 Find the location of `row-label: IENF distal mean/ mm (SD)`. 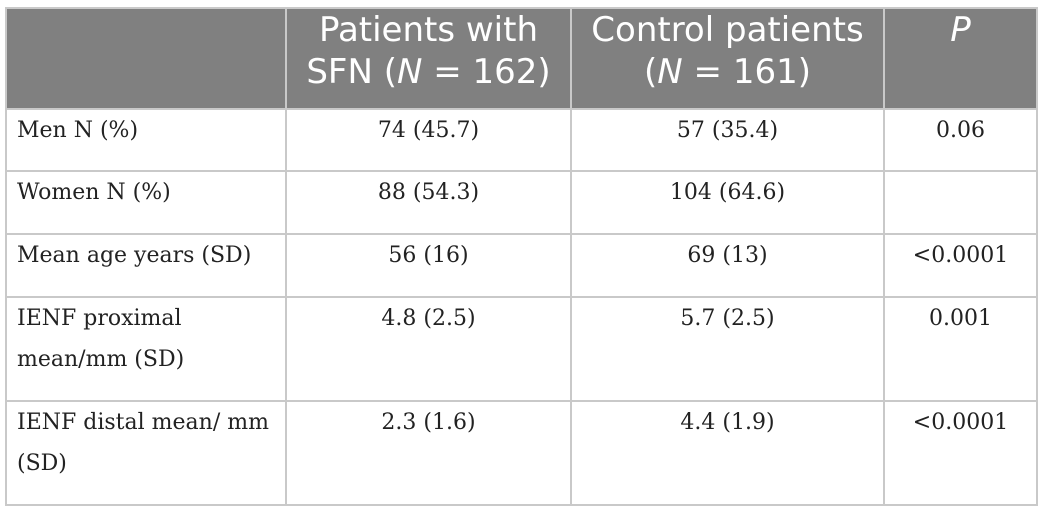

row-label: IENF distal mean/ mm (SD) is located at coordinates (146, 453).